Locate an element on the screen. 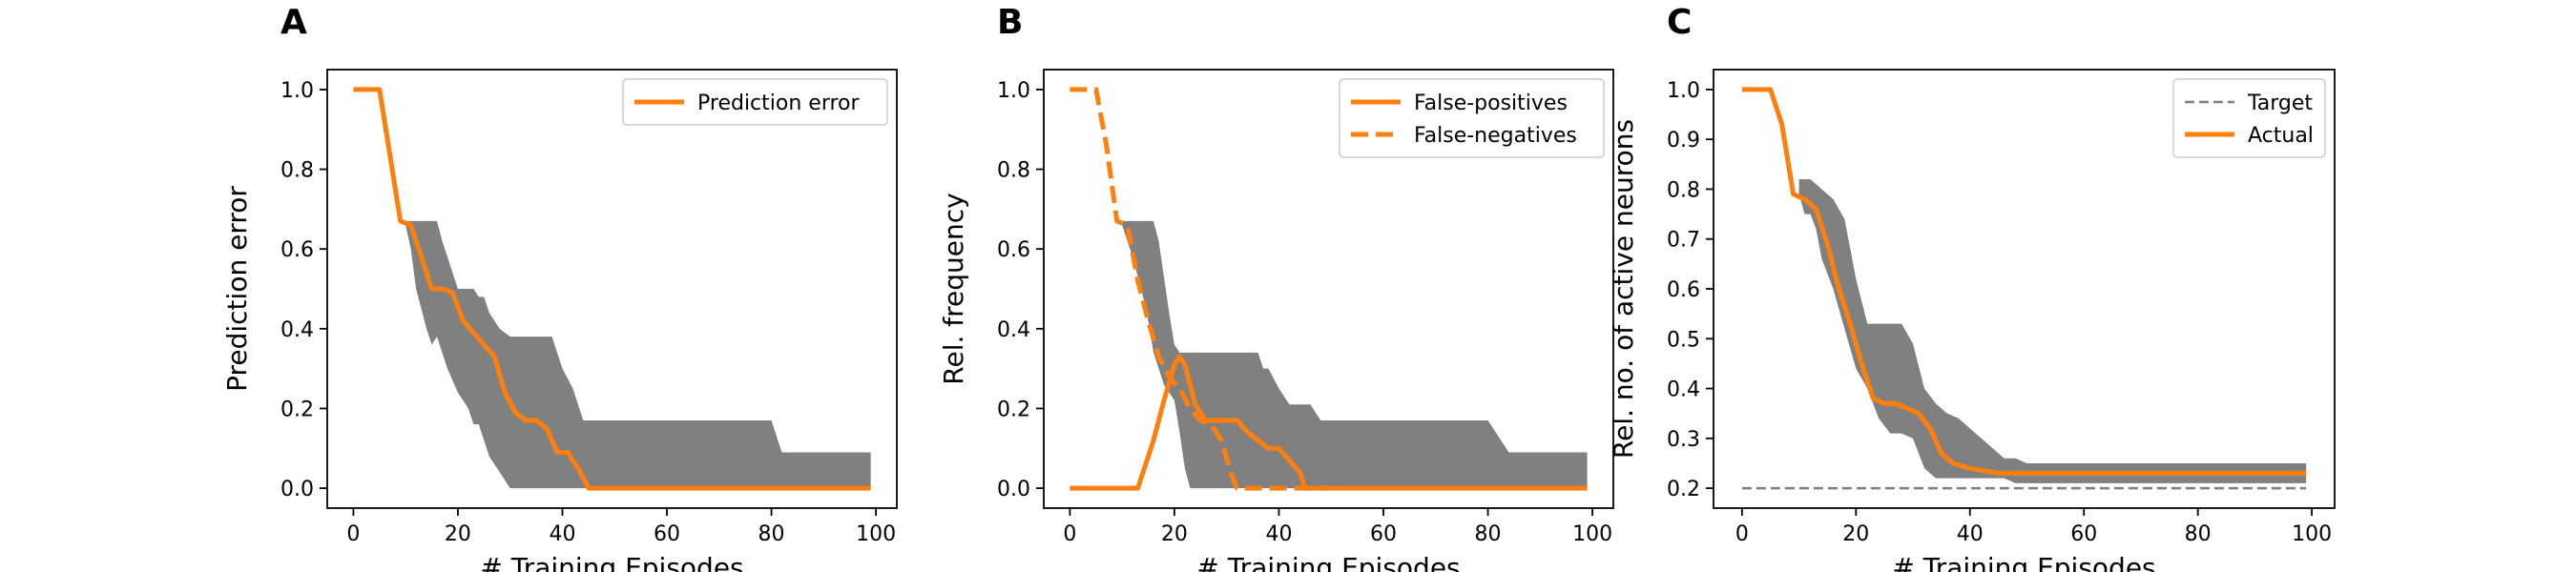  legend: Prediction error is located at coordinates (755, 102).